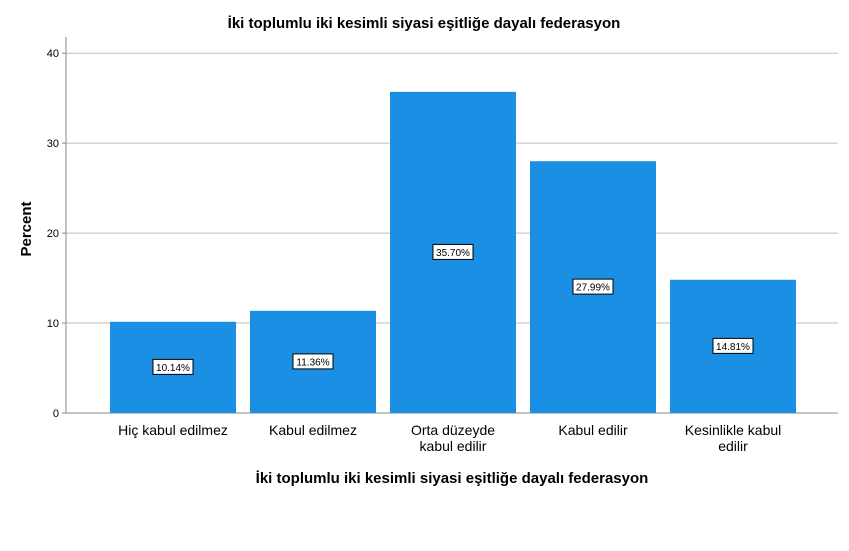 The image size is (849, 551). Describe the element at coordinates (53, 144) in the screenshot. I see `y-tick-label: 30` at that location.